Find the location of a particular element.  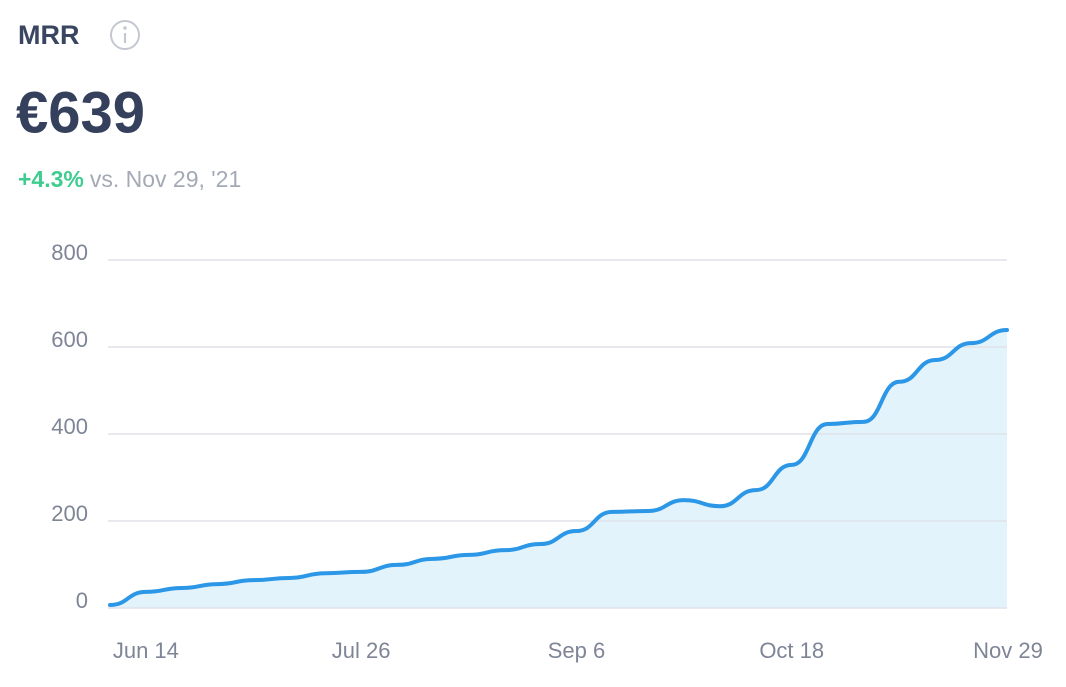

metric-change-line: +4.3% vs. Nov 29, '21 is located at coordinates (129, 179).